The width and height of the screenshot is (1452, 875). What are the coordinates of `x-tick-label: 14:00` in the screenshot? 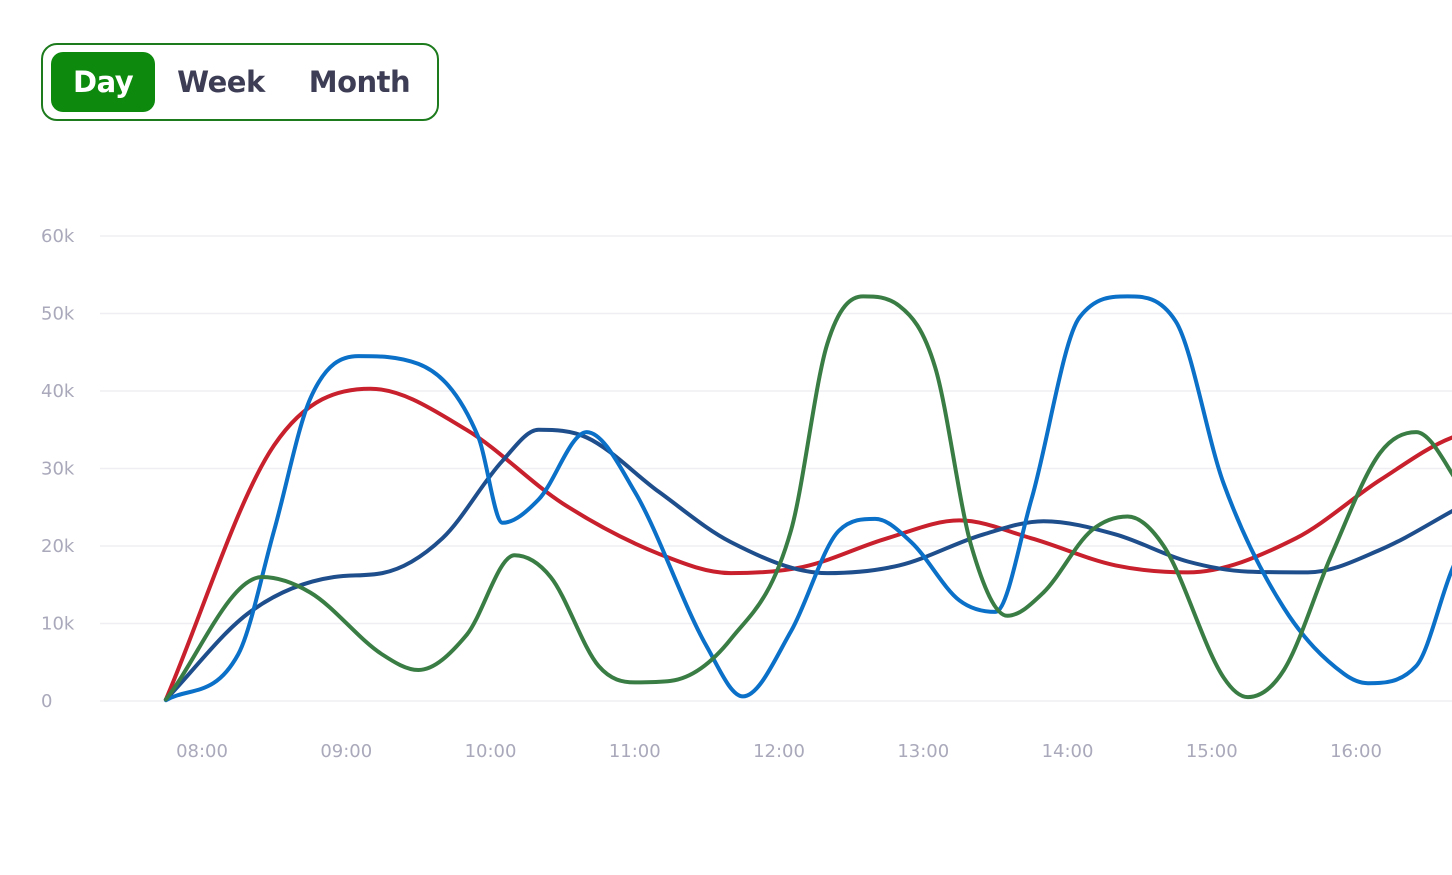 It's located at (1068, 751).